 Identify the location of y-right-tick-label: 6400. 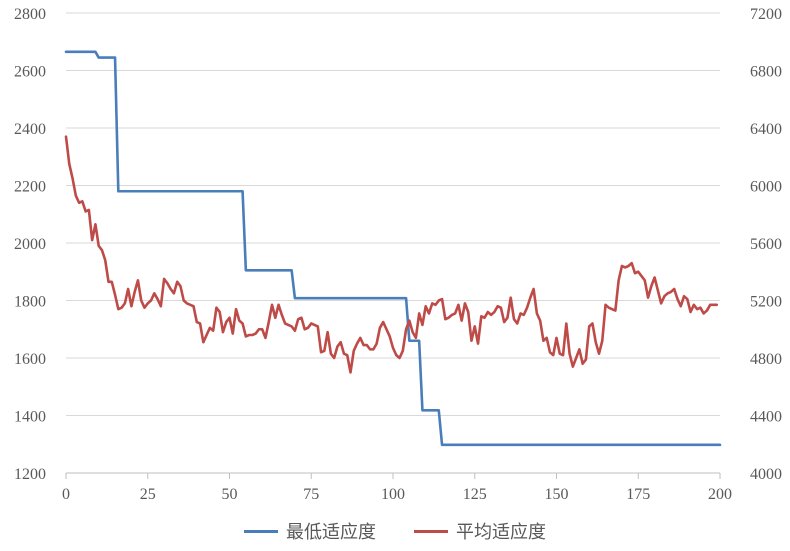
(766, 129).